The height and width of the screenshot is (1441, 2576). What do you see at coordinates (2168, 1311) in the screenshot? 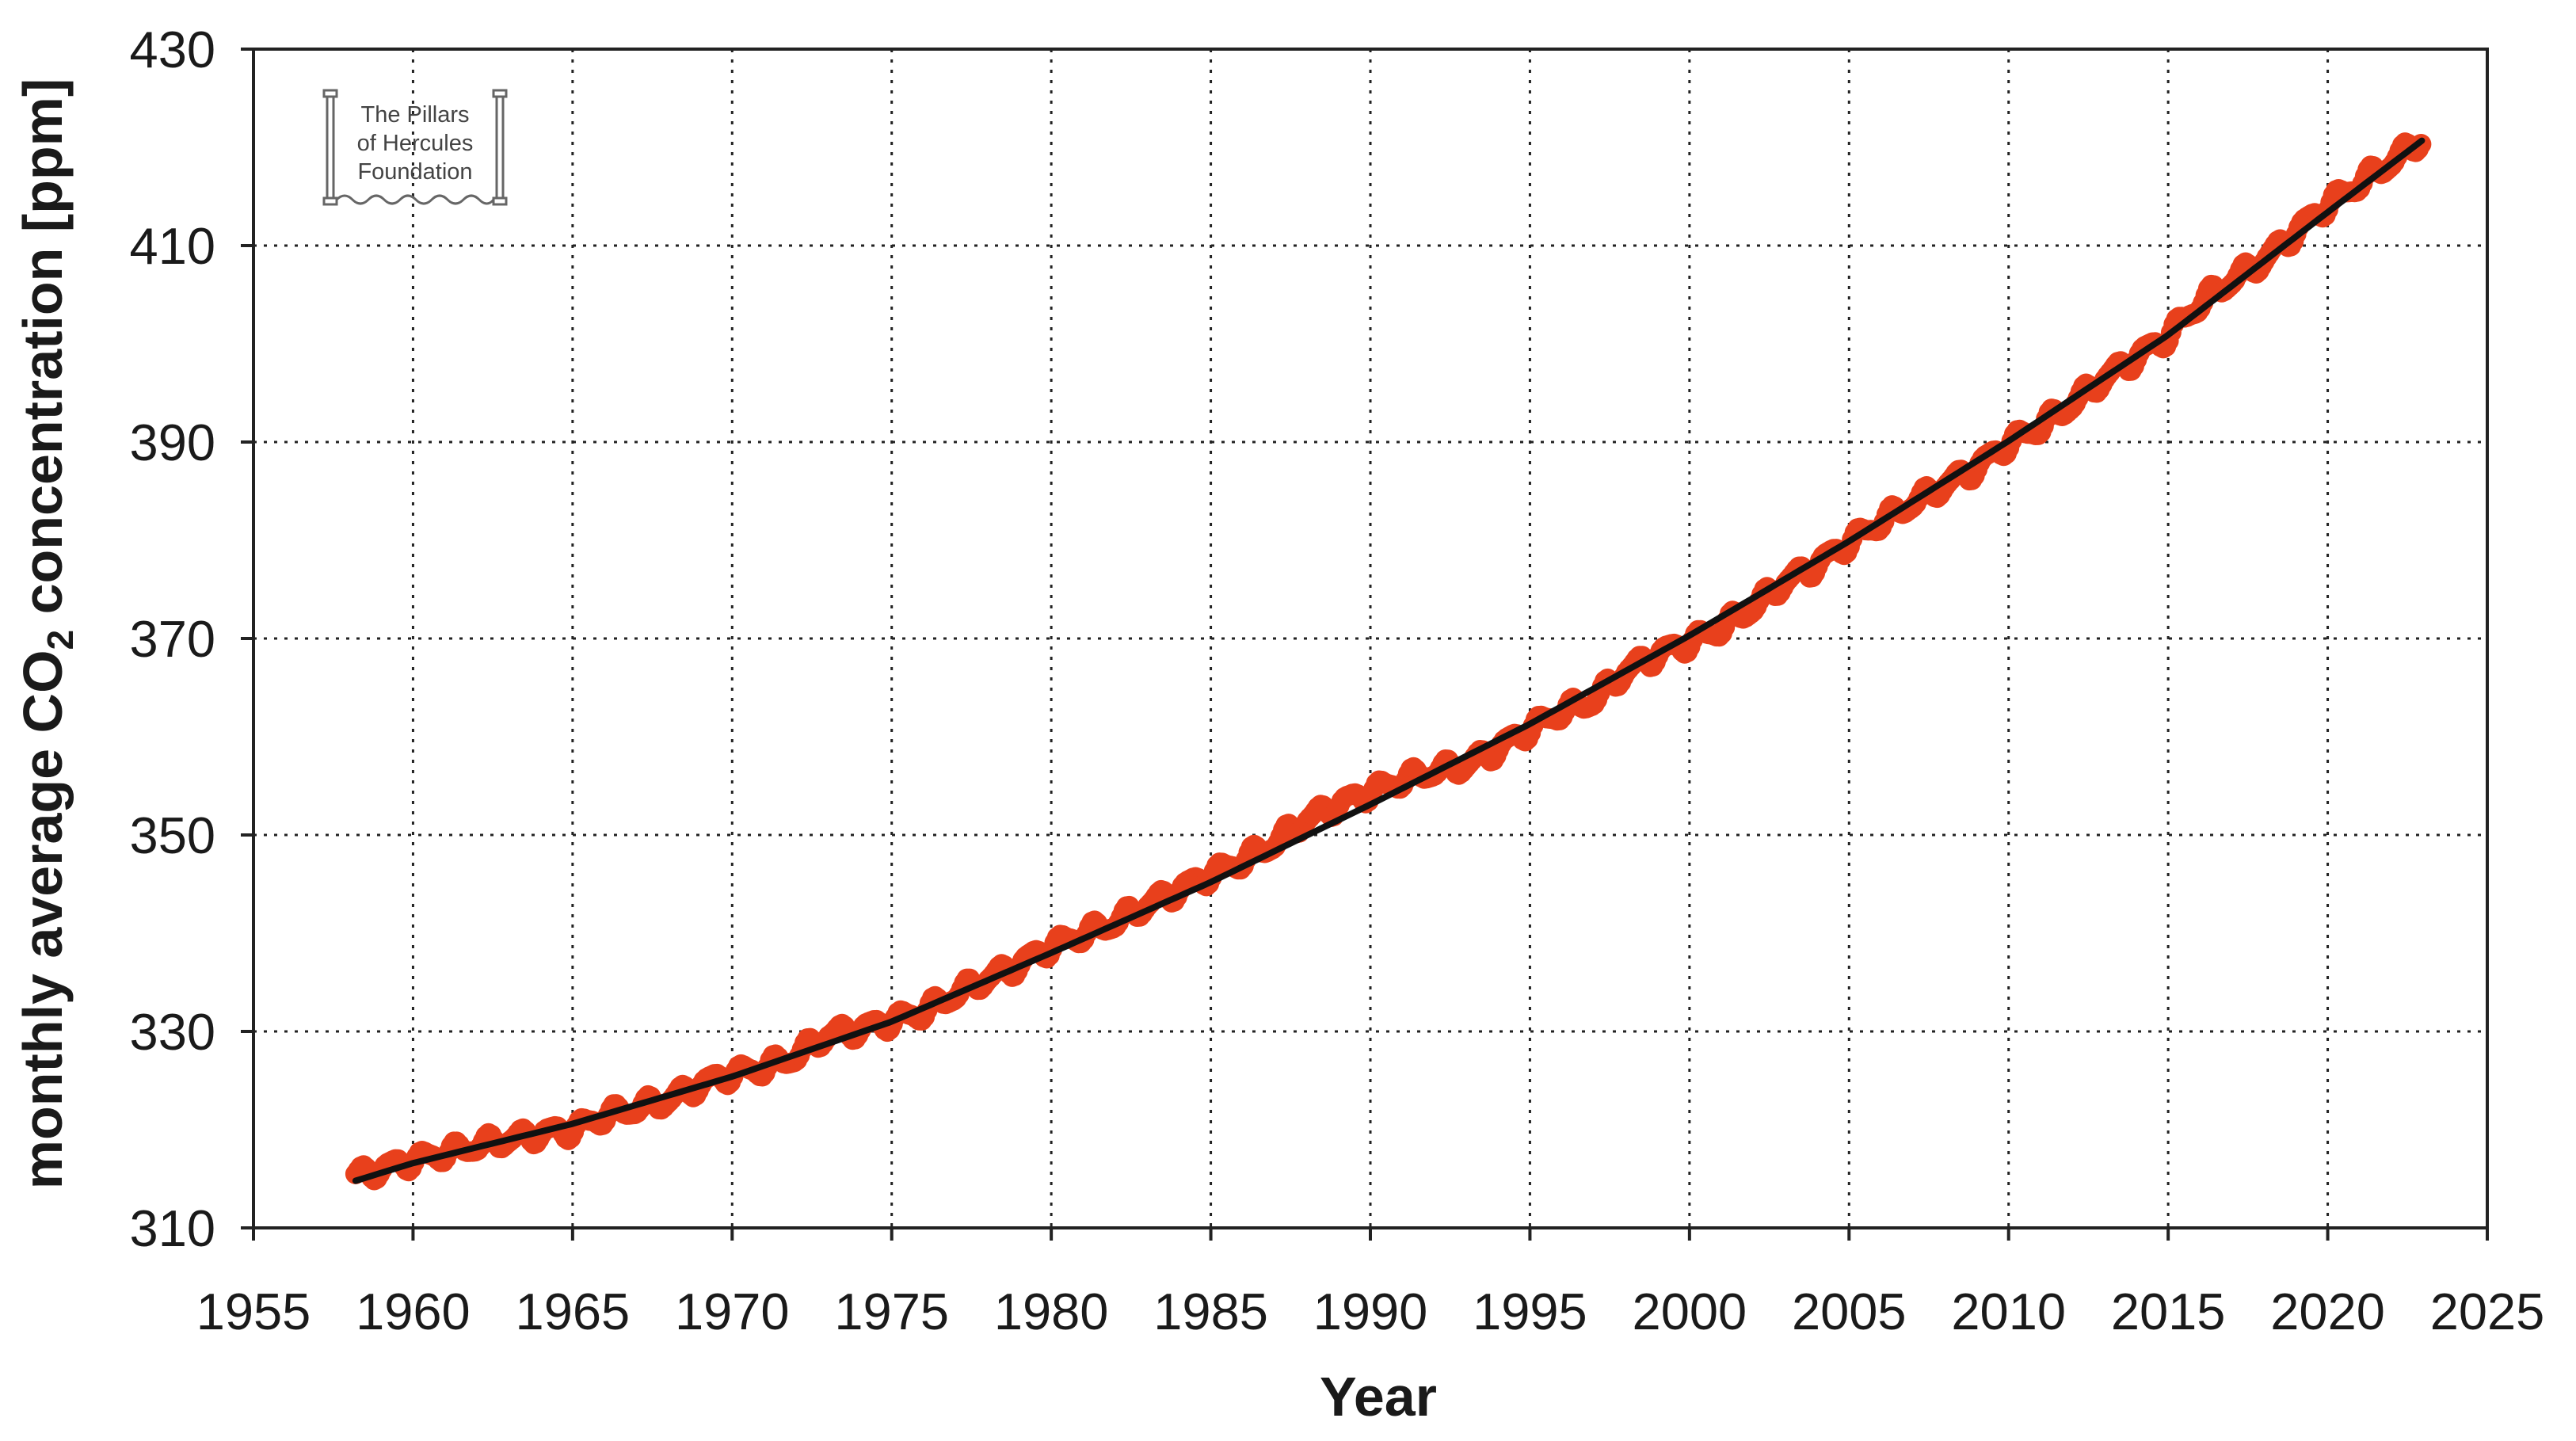
I see `x-tick-label-2015: 2015` at bounding box center [2168, 1311].